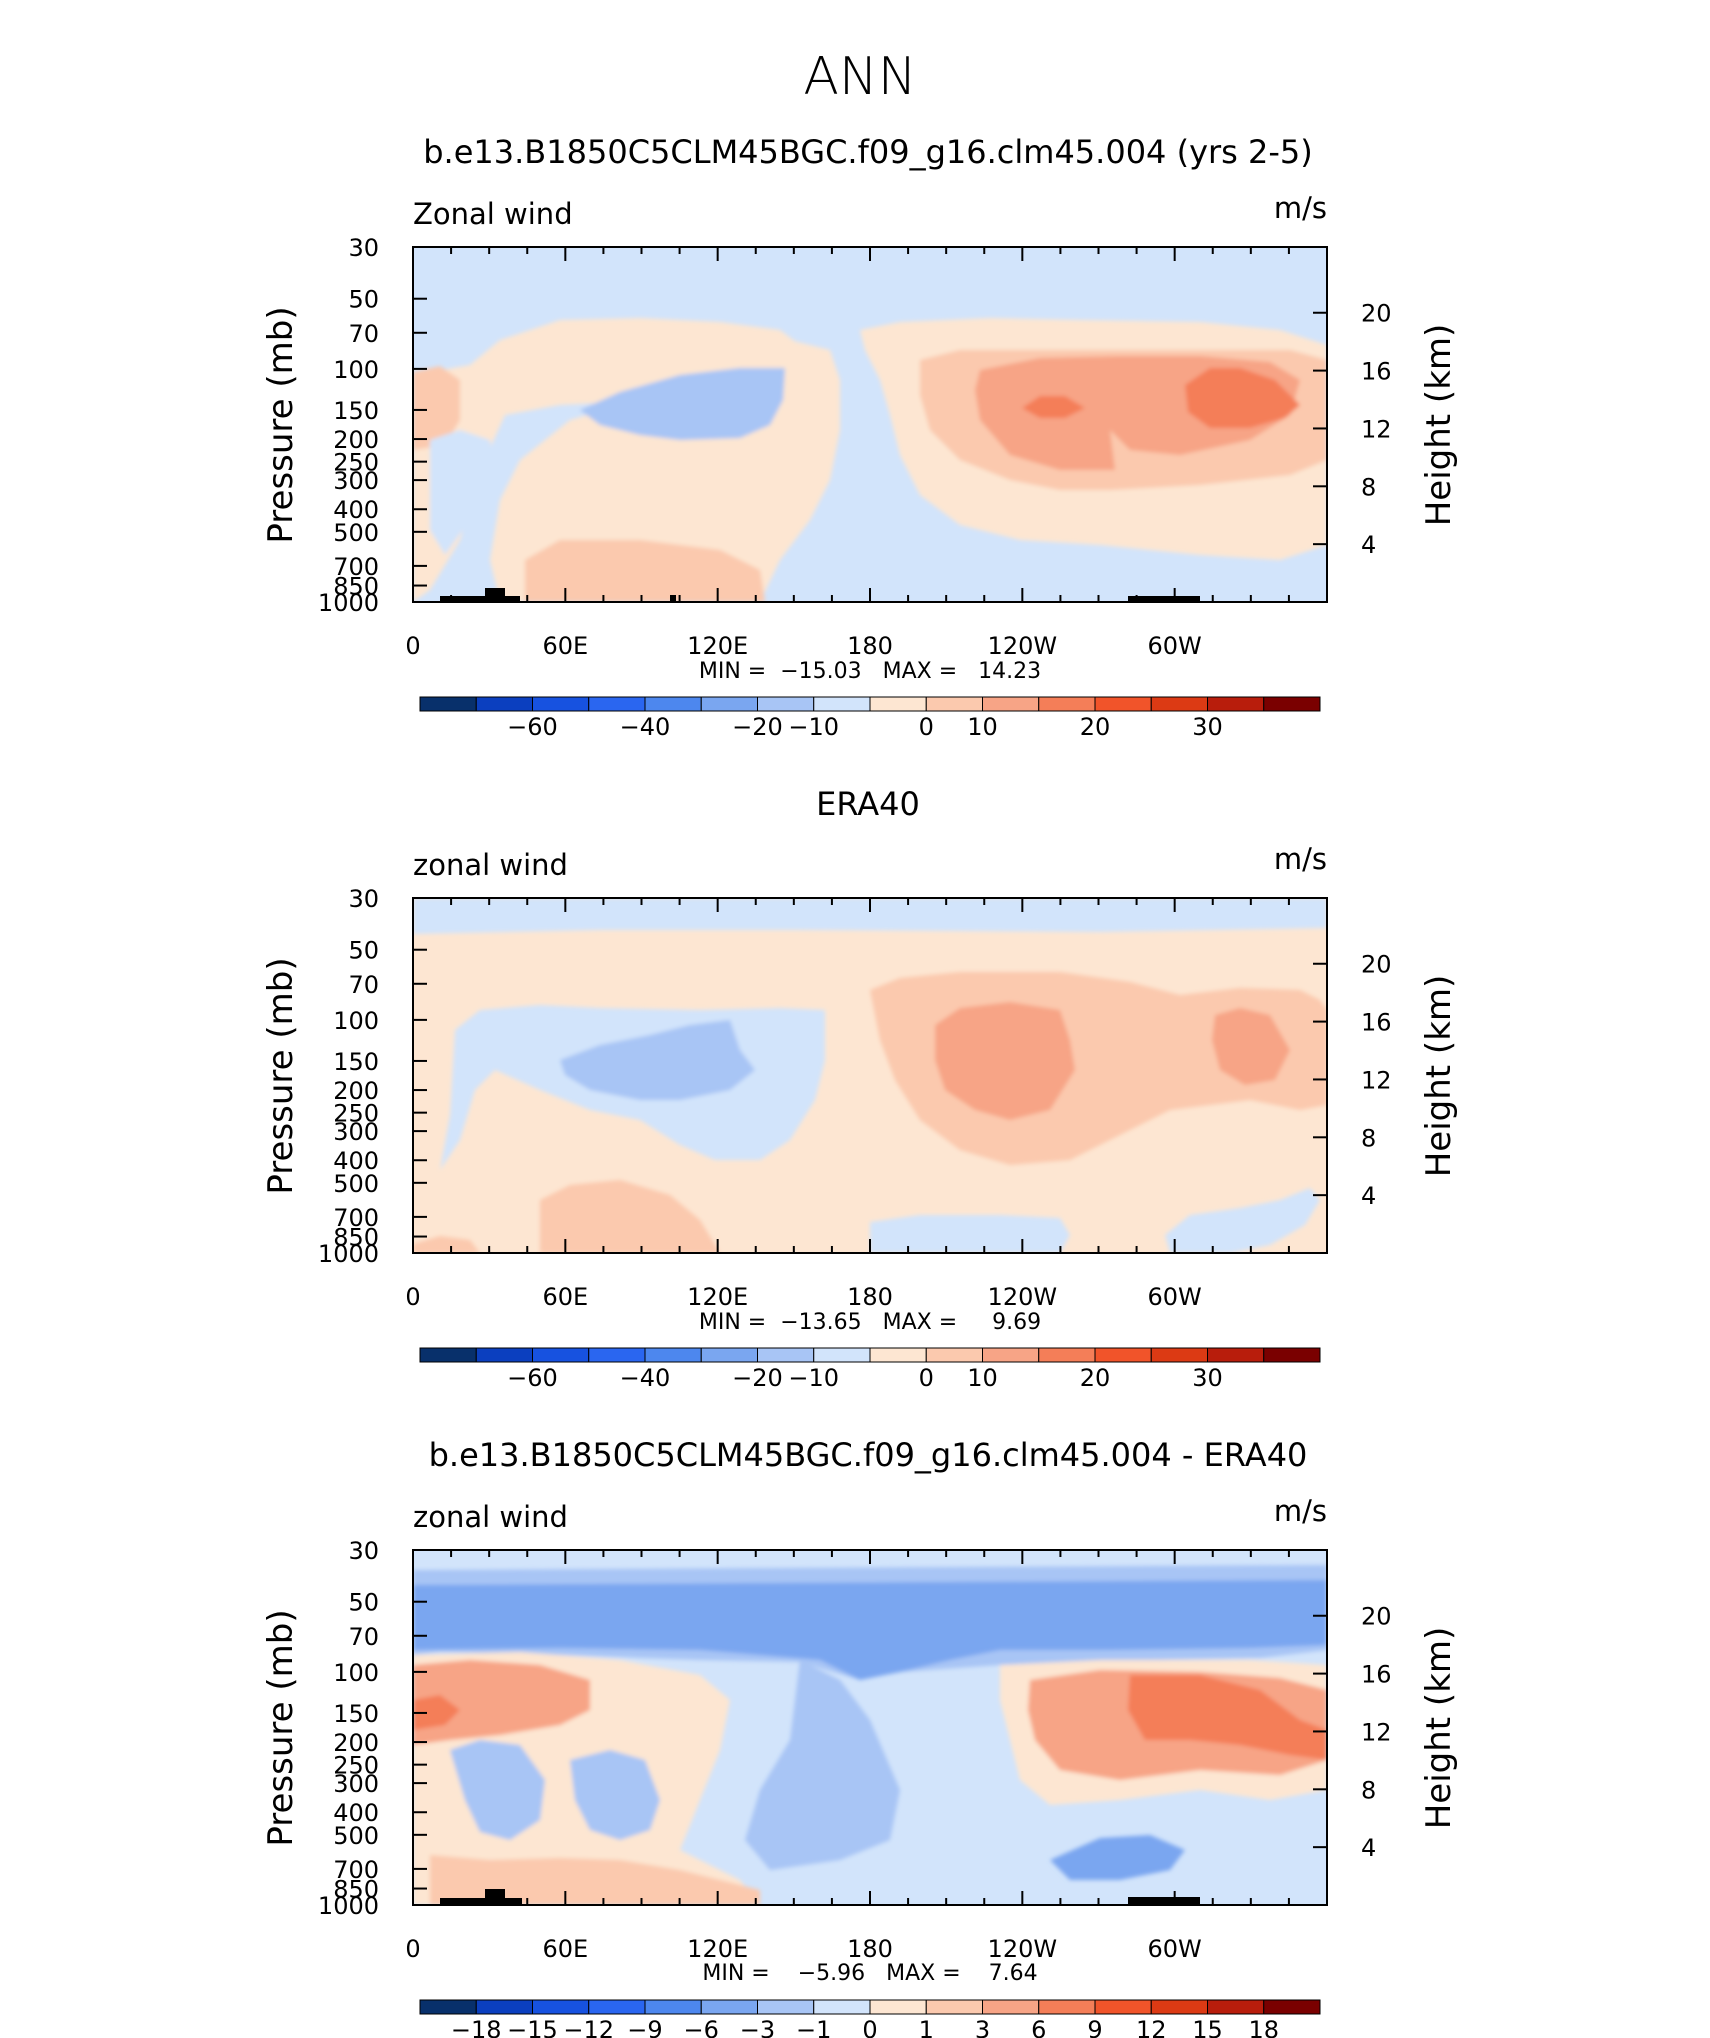 The image size is (1710, 2038). Describe the element at coordinates (532, 1378) in the screenshot. I see `colorbar-label: −60` at that location.